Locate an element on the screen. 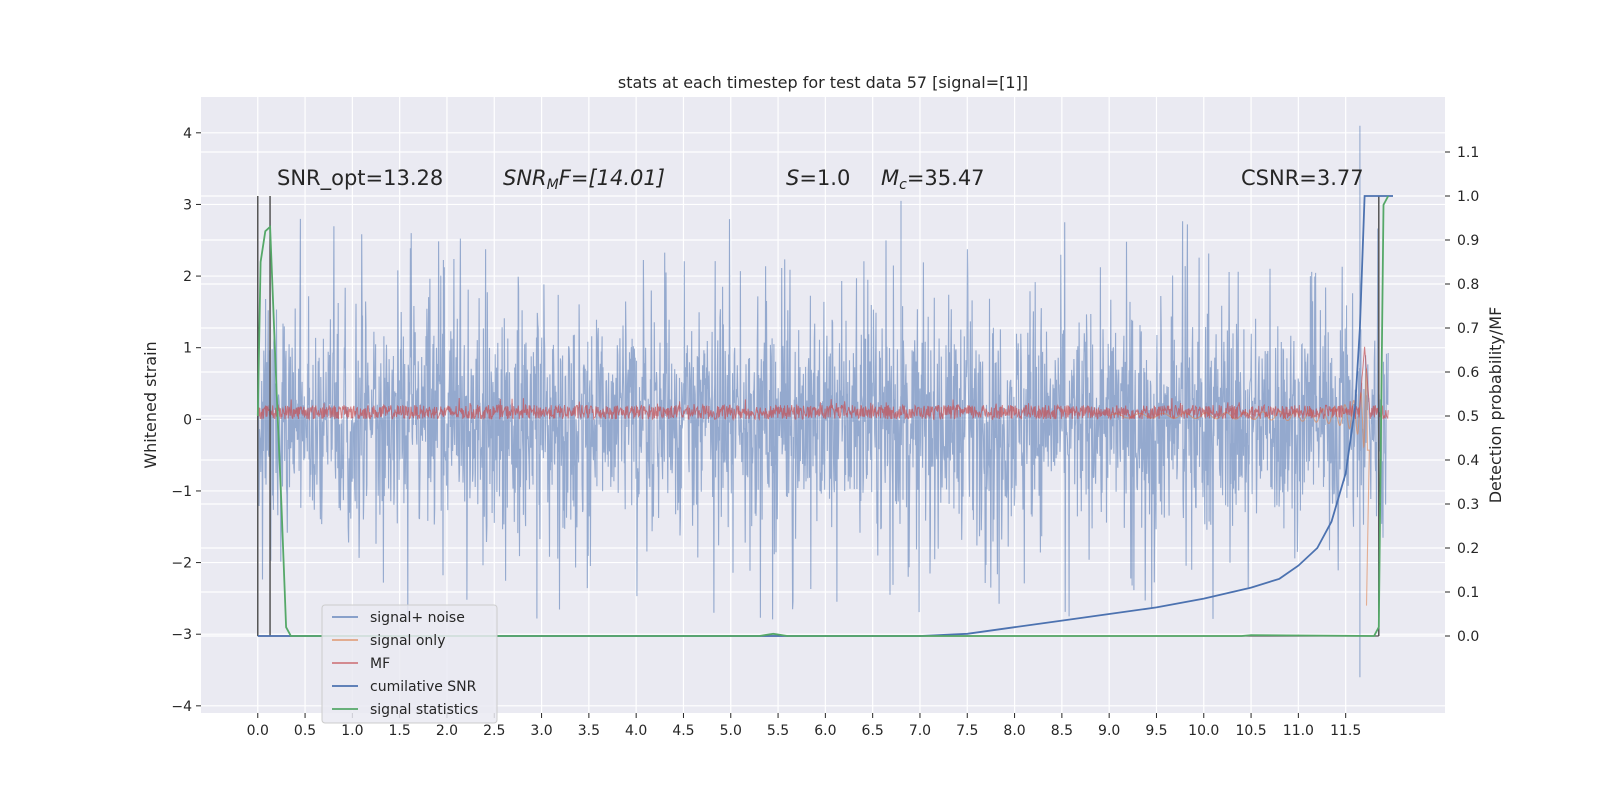  x-tick-label: 7.5 is located at coordinates (967, 731).